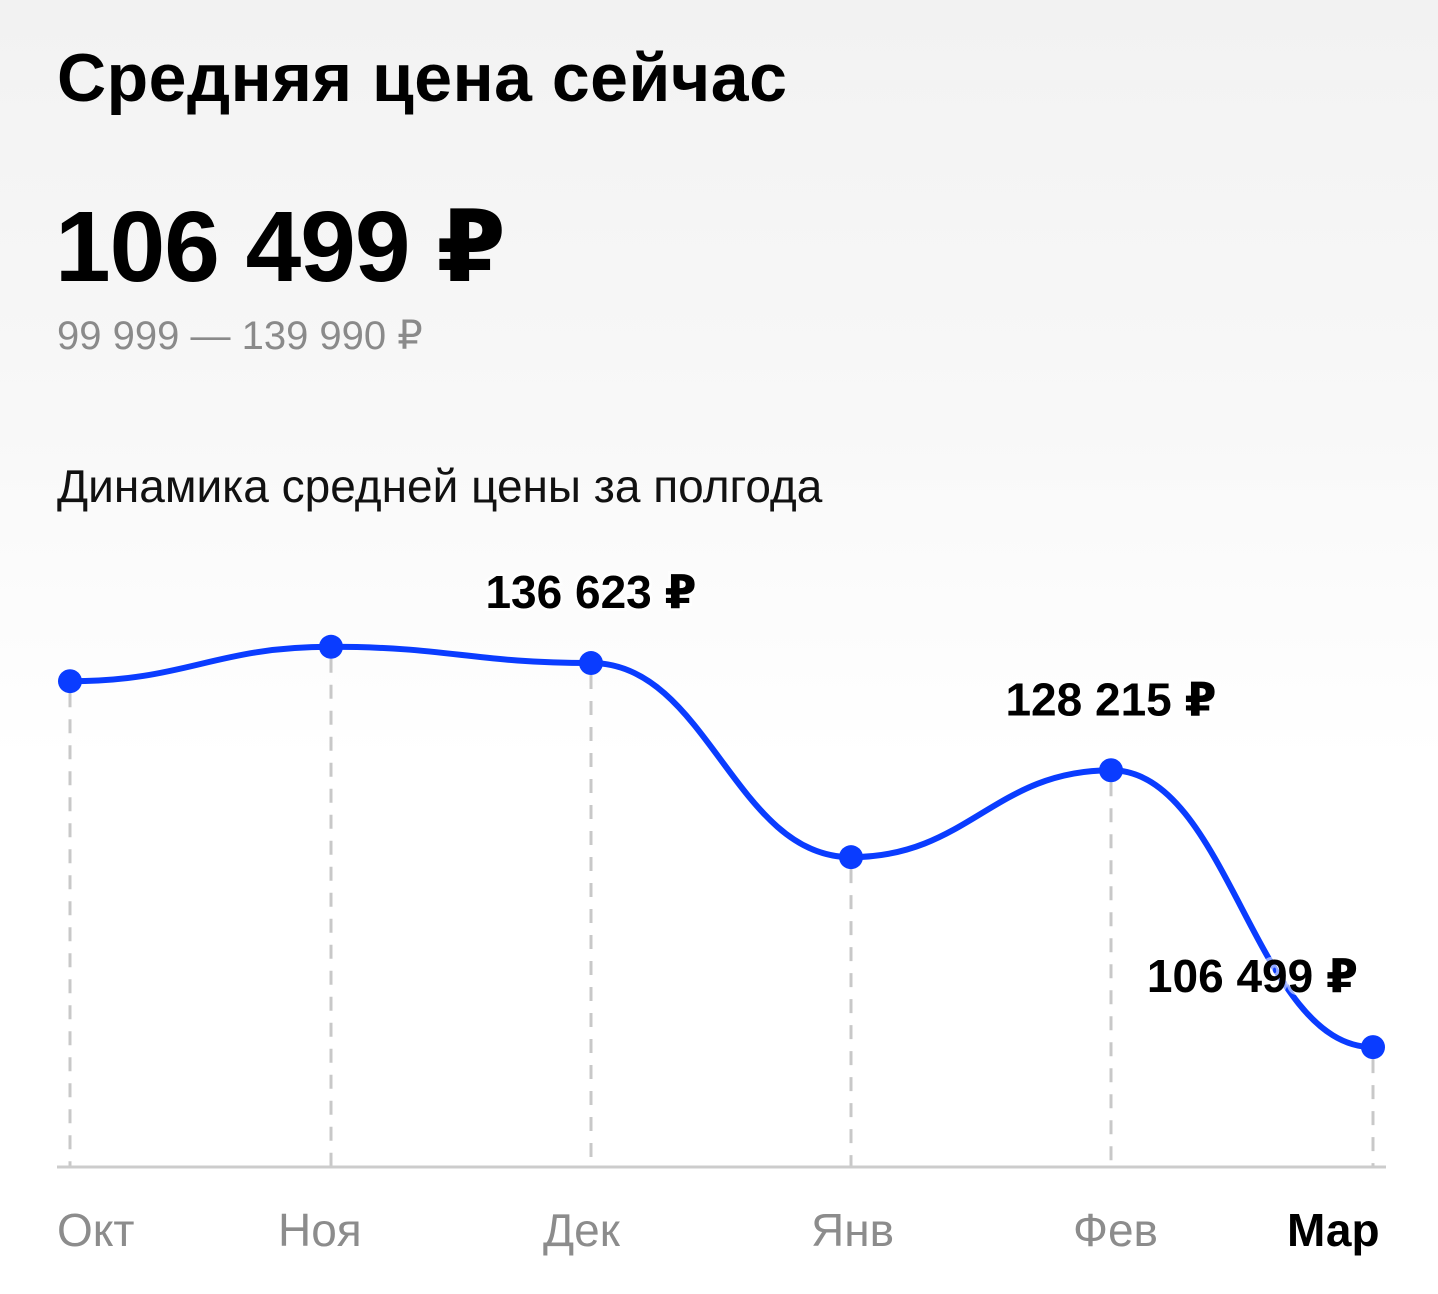 This screenshot has height=1294, width=1438. What do you see at coordinates (1110, 699) in the screenshot?
I see `data-label-Фев: 128 215 ₽` at bounding box center [1110, 699].